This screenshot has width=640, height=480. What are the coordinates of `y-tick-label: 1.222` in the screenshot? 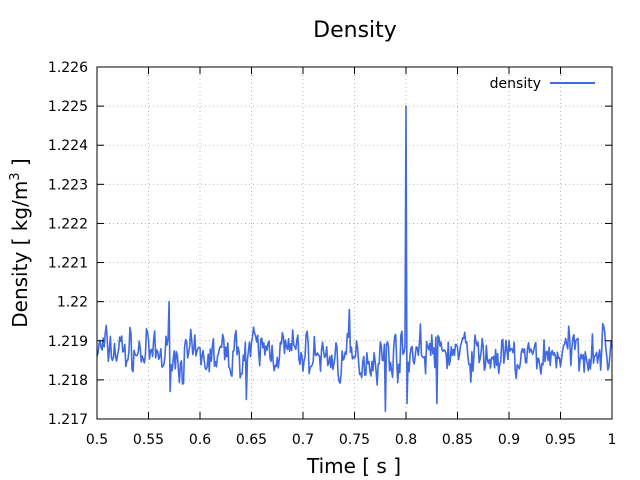 It's located at (68, 224).